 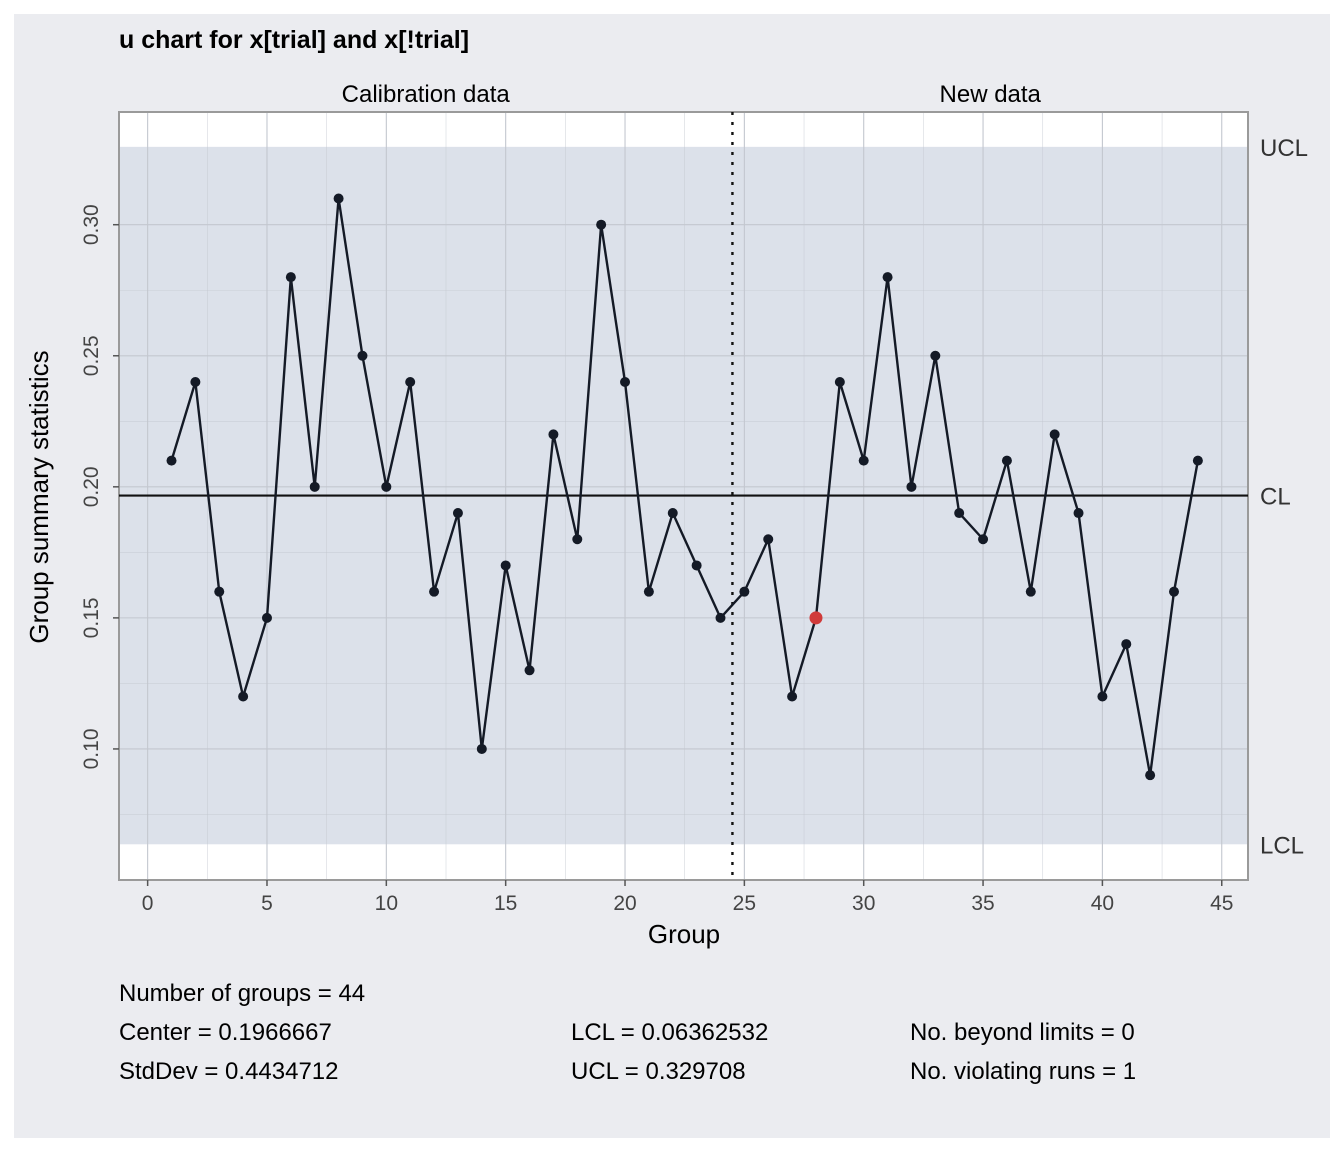 I want to click on chart-title: u chart for x[trial] and x[!trial], so click(x=294, y=40).